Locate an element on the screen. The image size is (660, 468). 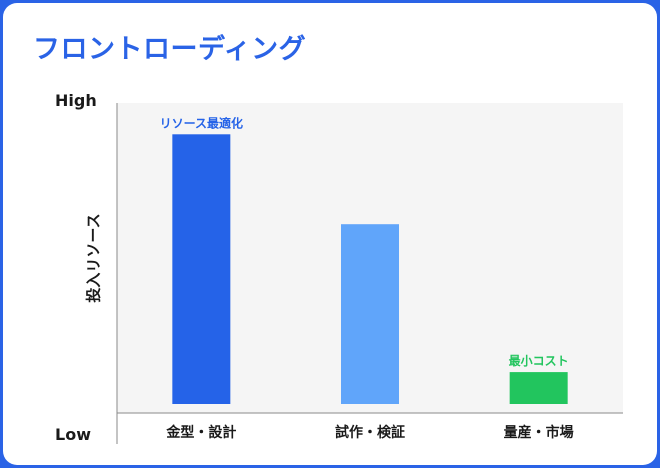
x-tick-label-3: 量産・市場 is located at coordinates (539, 432).